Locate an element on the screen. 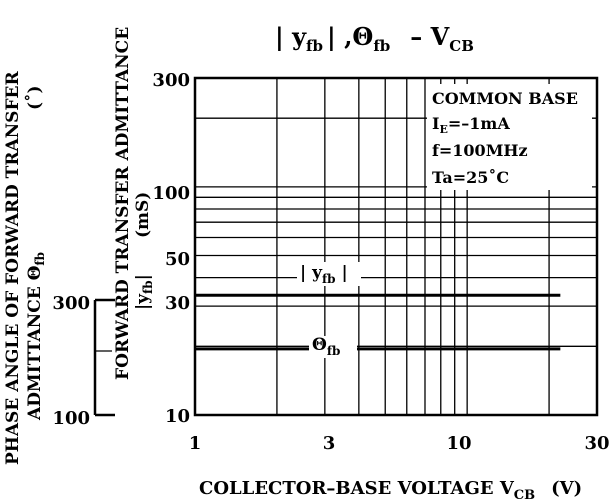  phase-tick-label: 300 is located at coordinates (71, 303).